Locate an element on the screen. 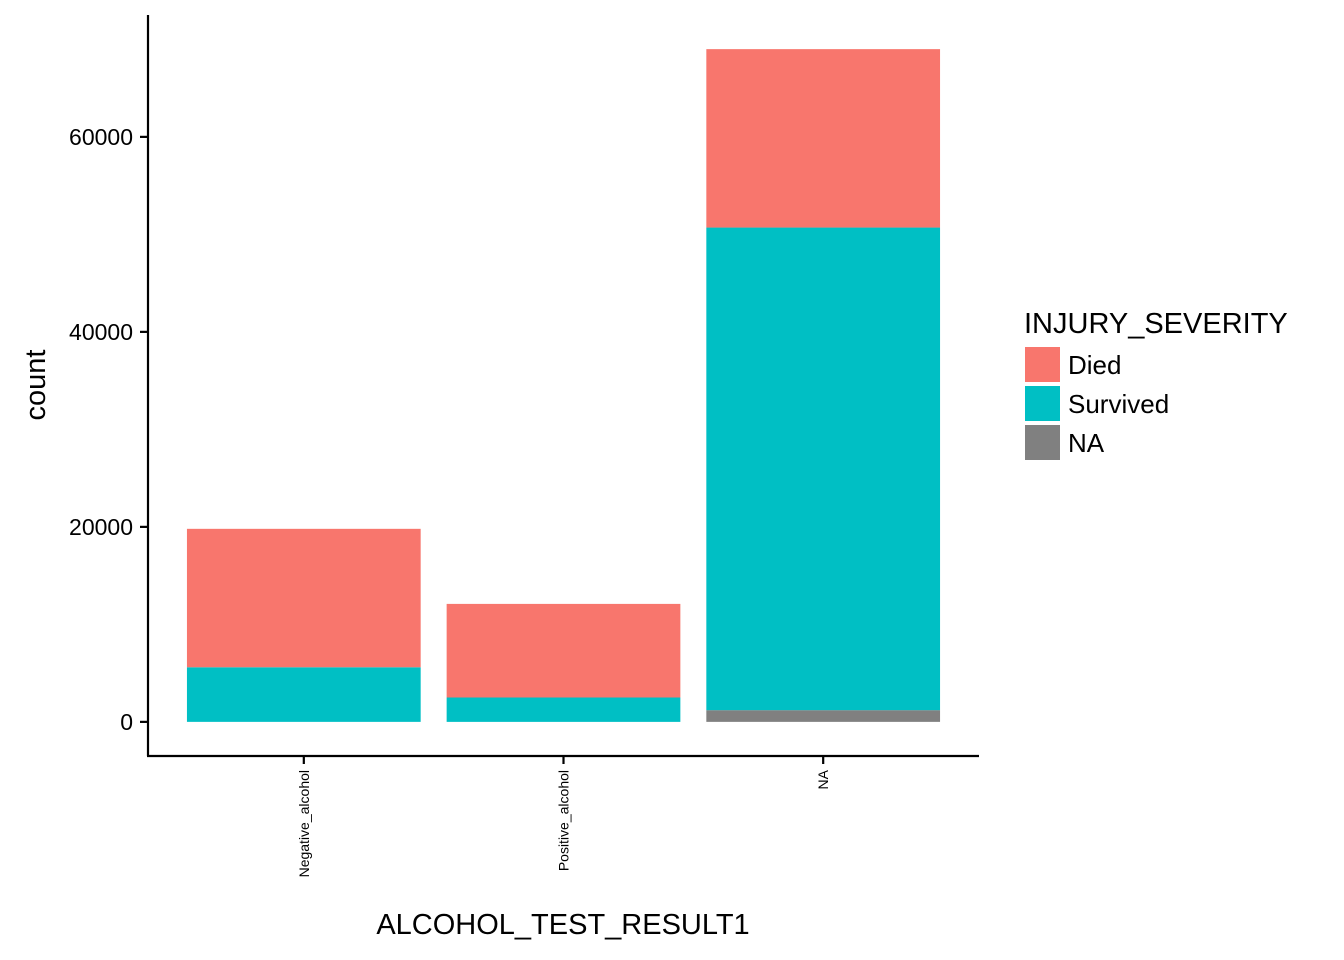 The width and height of the screenshot is (1344, 960). bar-na-died is located at coordinates (823, 138).